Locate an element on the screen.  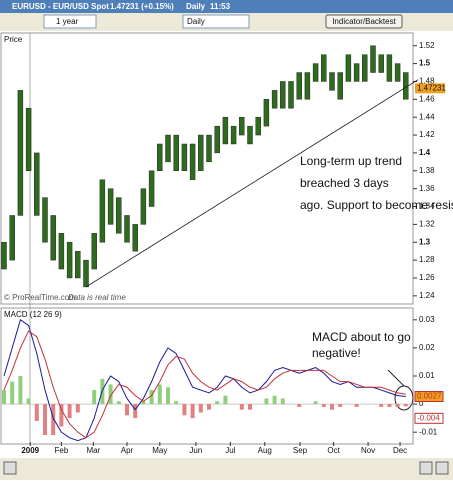
x-tick-label: Jun is located at coordinates (195, 450).